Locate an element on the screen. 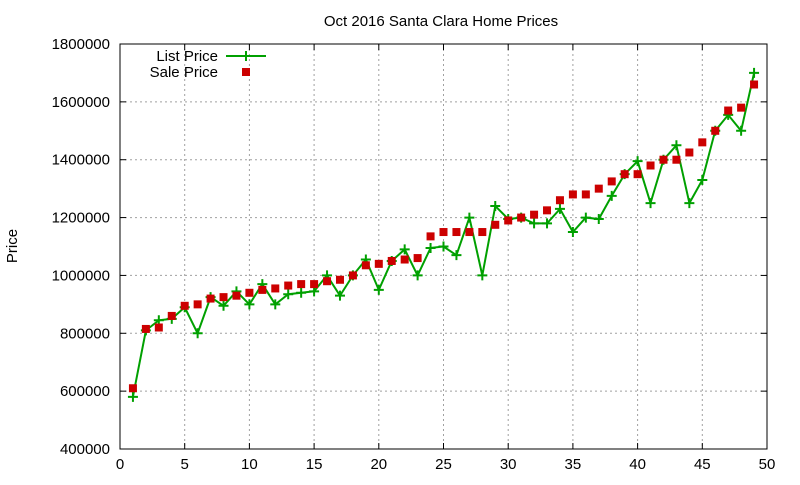 This screenshot has width=800, height=485. x-tick-label: 10 is located at coordinates (249, 464).